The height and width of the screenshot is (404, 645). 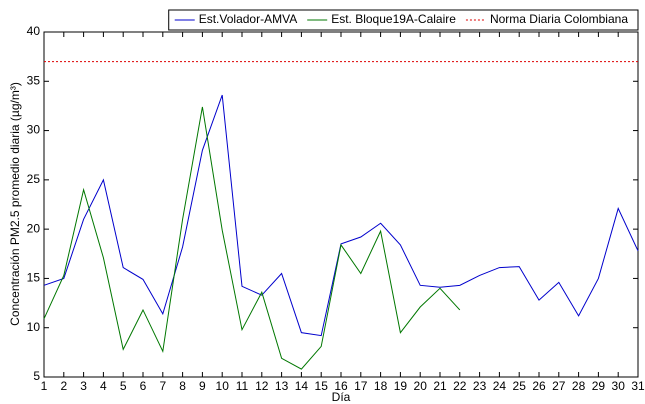 I want to click on x-tick-label: 17, so click(x=361, y=386).